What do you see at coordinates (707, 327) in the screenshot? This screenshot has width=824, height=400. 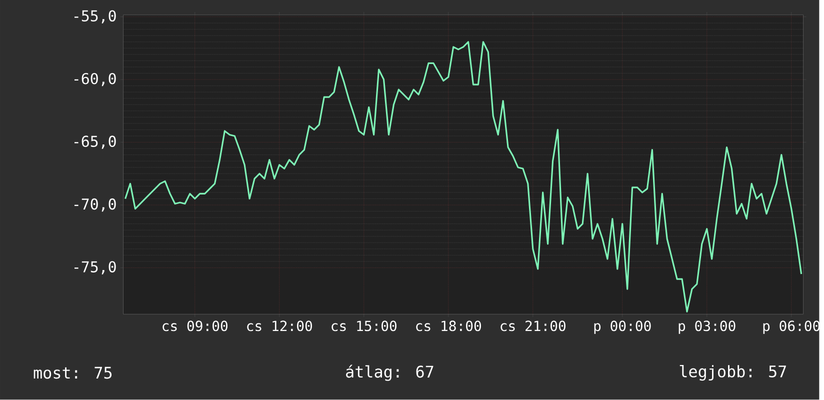 I see `x-tick-label: p 03:00` at bounding box center [707, 327].